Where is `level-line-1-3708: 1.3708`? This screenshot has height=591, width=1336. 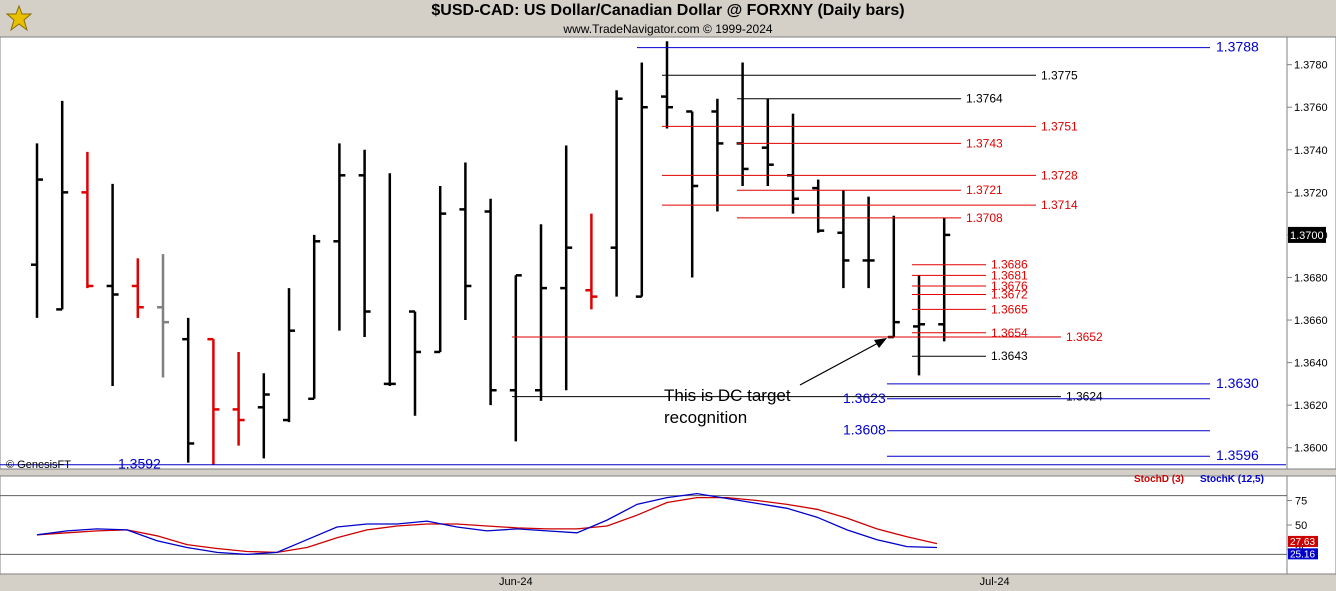
level-line-1-3708: 1.3708 is located at coordinates (870, 218).